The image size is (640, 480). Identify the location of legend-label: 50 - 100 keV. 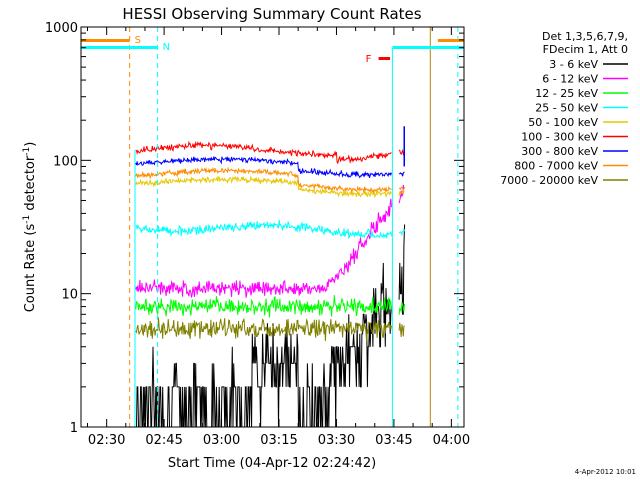
(563, 122).